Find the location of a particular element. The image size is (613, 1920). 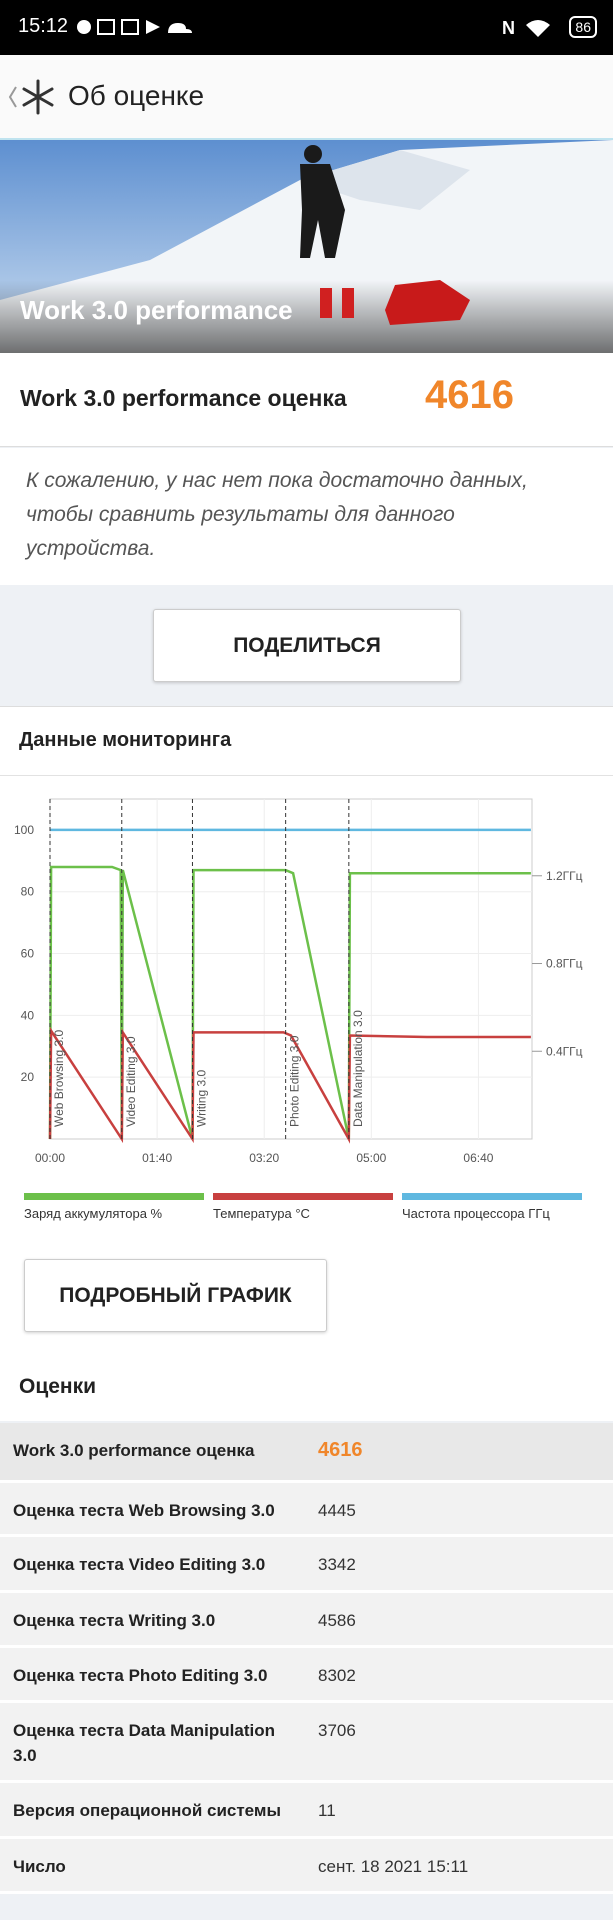

score-row: Оценка теста Video Editing 3.0 3342 is located at coordinates (306, 1565).